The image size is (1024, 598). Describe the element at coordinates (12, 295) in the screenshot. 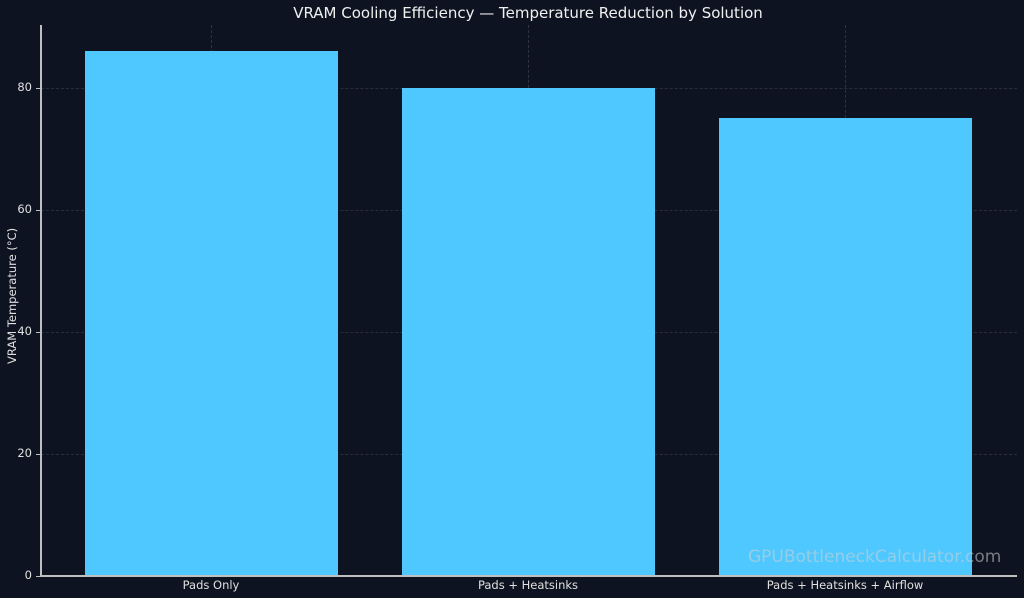

I see `y-axis-title: VRAM Temperature (°C)` at that location.